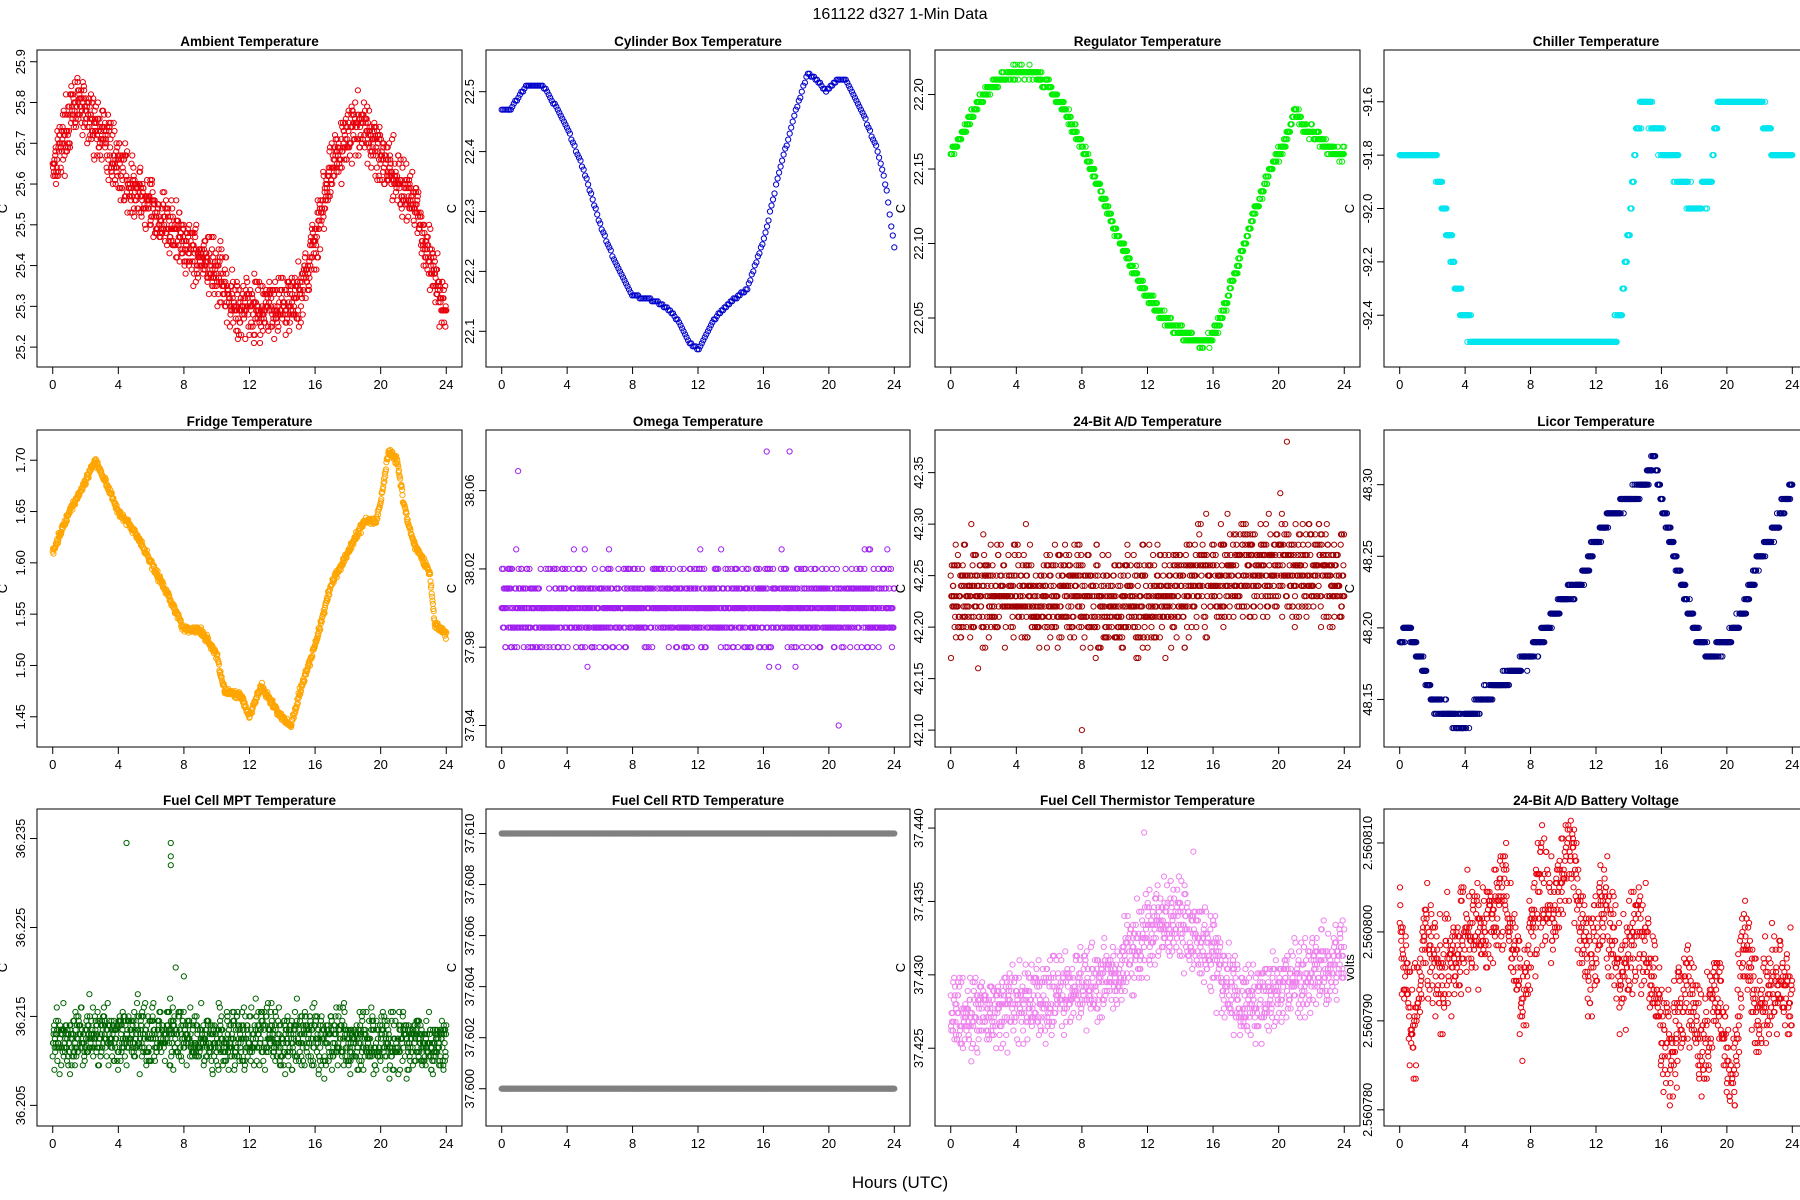 Image resolution: width=1800 pixels, height=1200 pixels. I want to click on y-tick-label: -92.4, so click(1367, 315).